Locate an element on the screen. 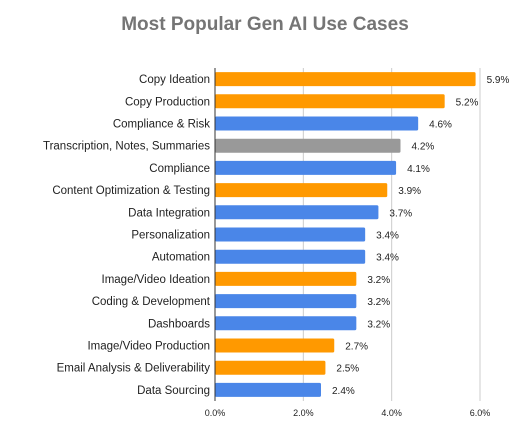  category-label: Coding & Development is located at coordinates (151, 302).